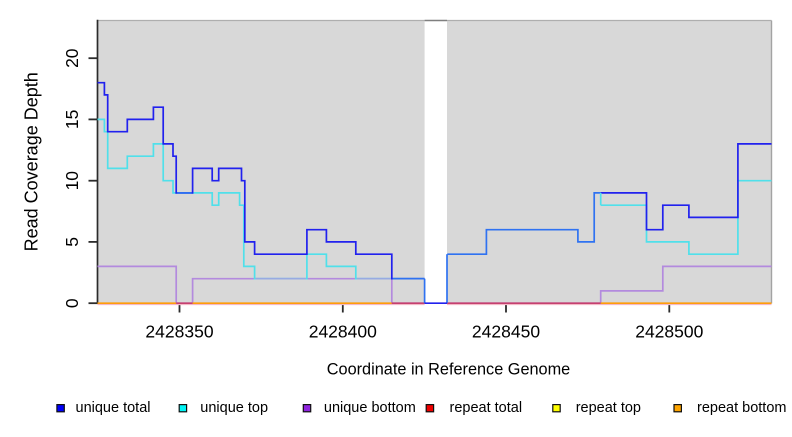  What do you see at coordinates (72, 119) in the screenshot?
I see `svg-text: 15` at bounding box center [72, 119].